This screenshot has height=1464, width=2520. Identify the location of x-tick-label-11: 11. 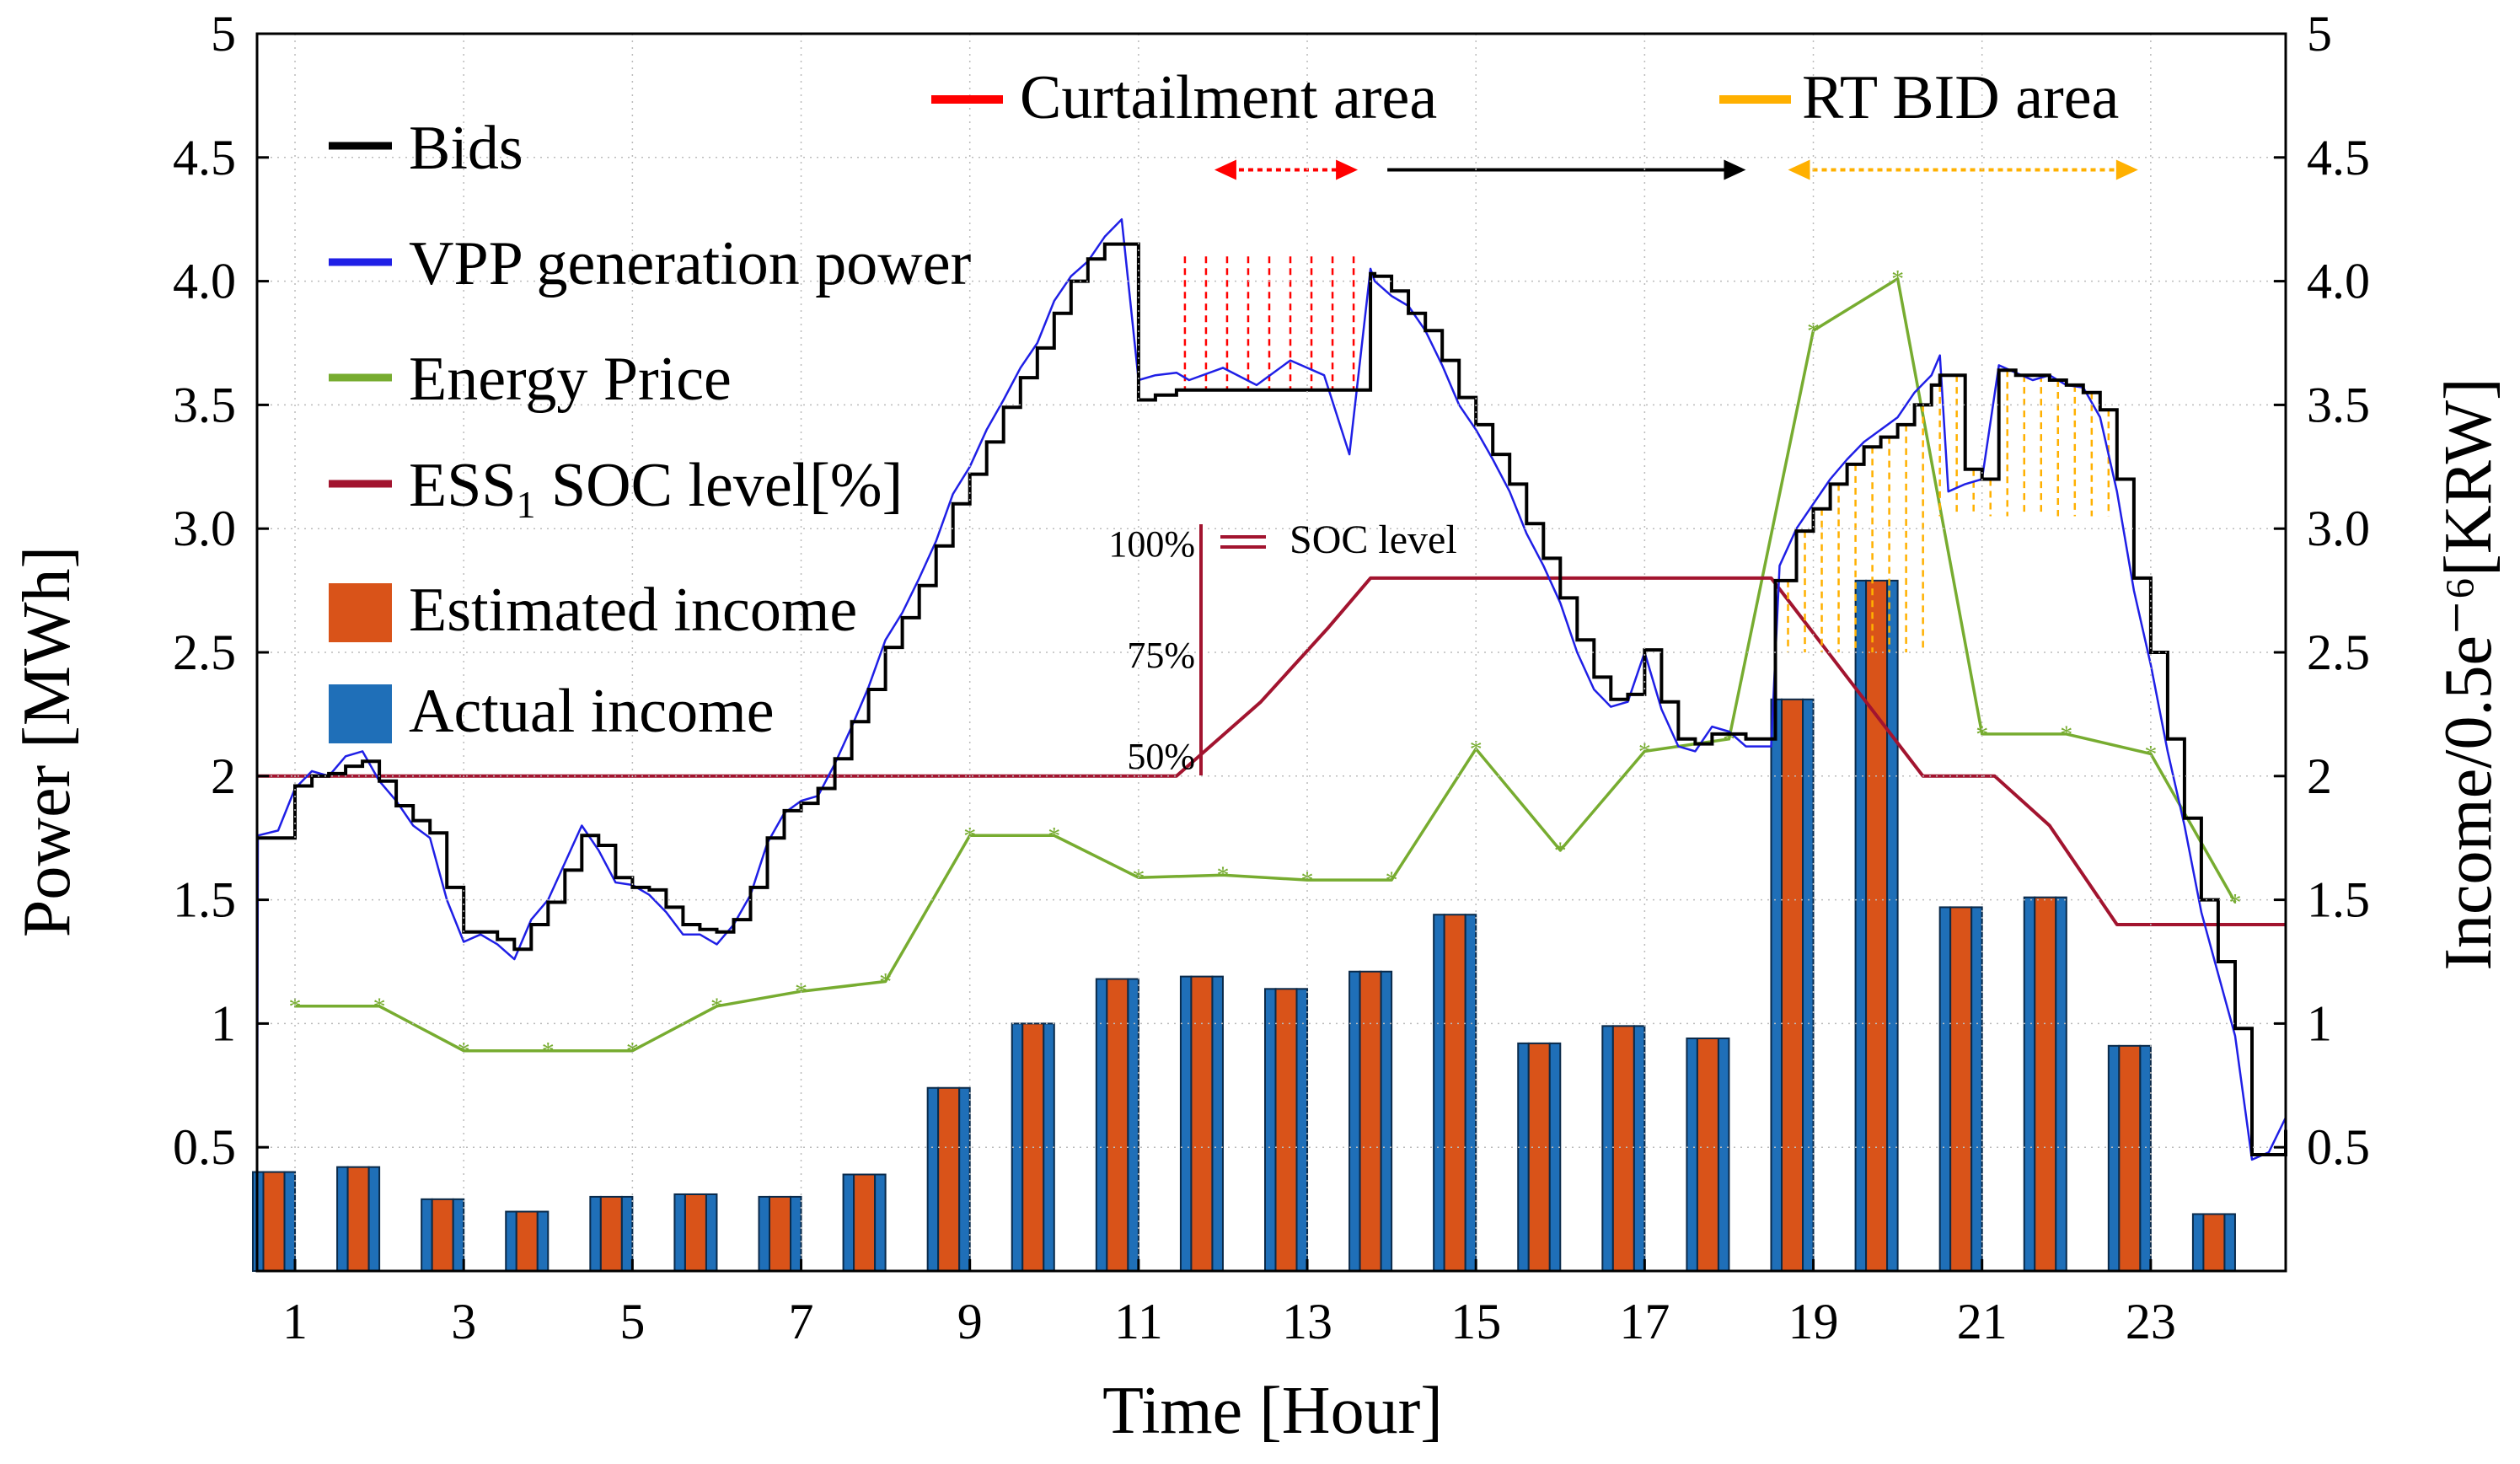
(1138, 1321).